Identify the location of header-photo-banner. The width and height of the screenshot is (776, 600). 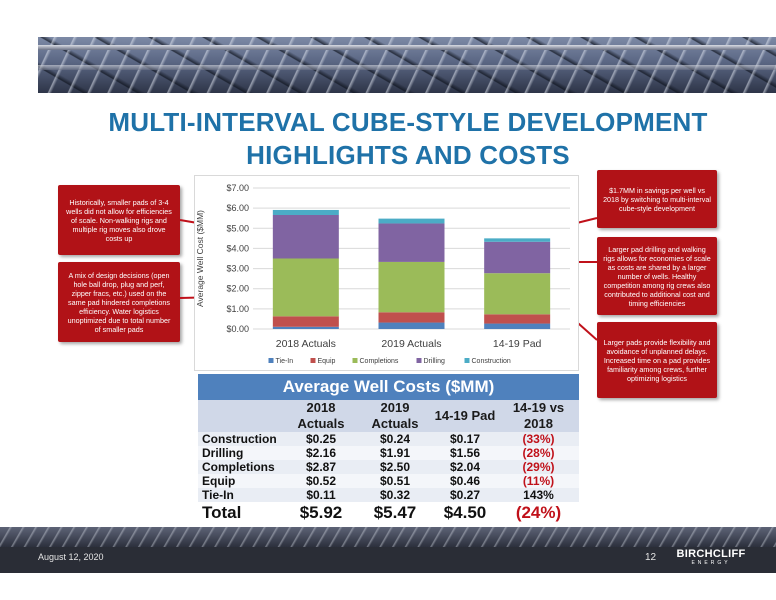
(407, 65).